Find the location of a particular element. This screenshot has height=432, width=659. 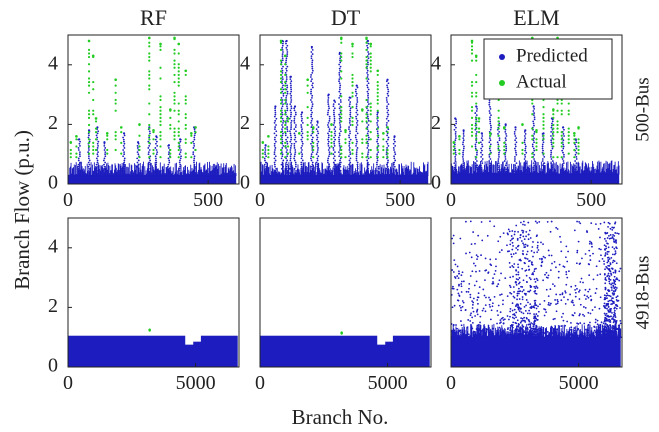

x-tick-label: 500 is located at coordinates (400, 200).